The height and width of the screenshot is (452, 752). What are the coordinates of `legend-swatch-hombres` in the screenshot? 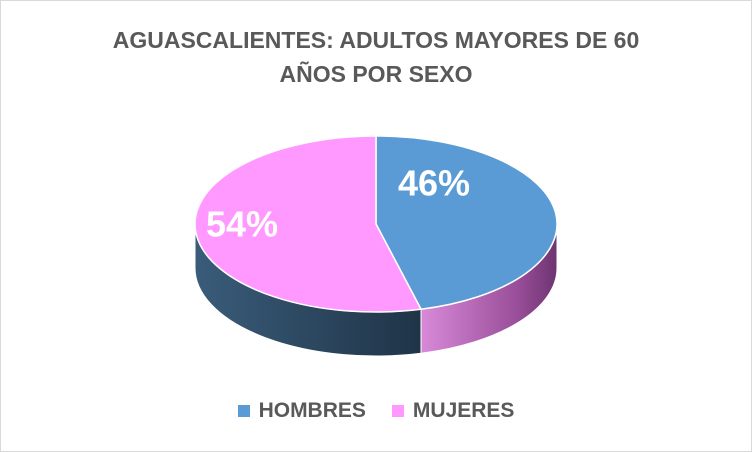 It's located at (243, 411).